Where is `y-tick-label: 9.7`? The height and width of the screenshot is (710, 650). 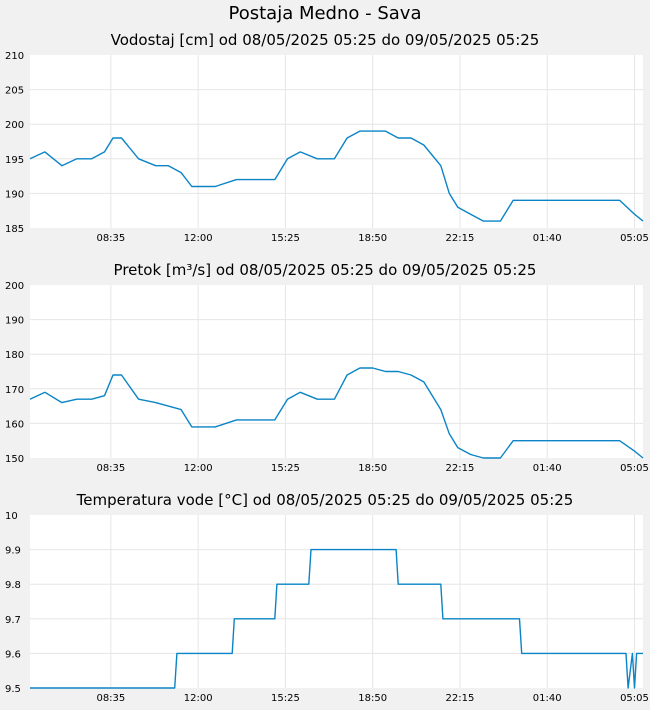 y-tick-label: 9.7 is located at coordinates (13, 620).